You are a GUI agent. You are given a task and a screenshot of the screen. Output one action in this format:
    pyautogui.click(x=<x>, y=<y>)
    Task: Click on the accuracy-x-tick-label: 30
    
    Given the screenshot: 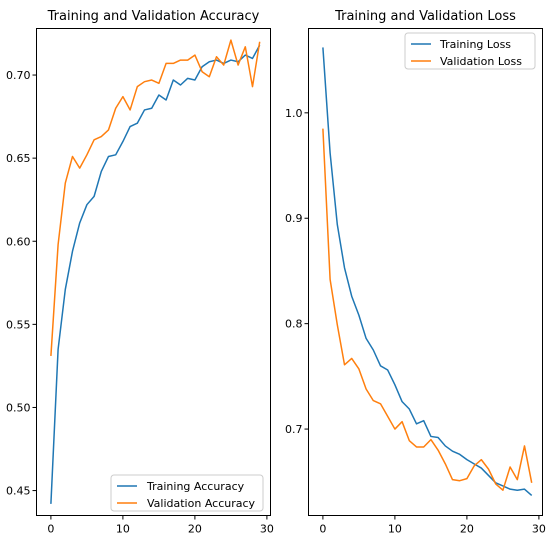 What is the action you would take?
    pyautogui.click(x=267, y=529)
    